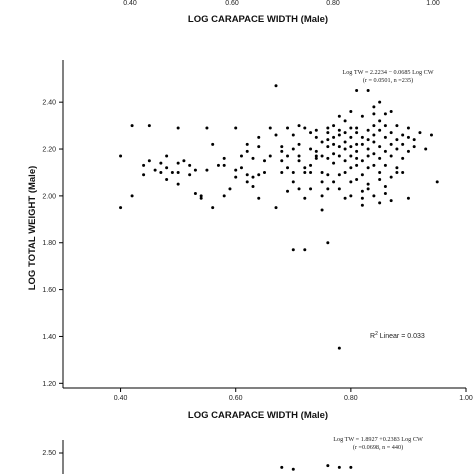  I want to click on bottom-points, so click(316, 467).